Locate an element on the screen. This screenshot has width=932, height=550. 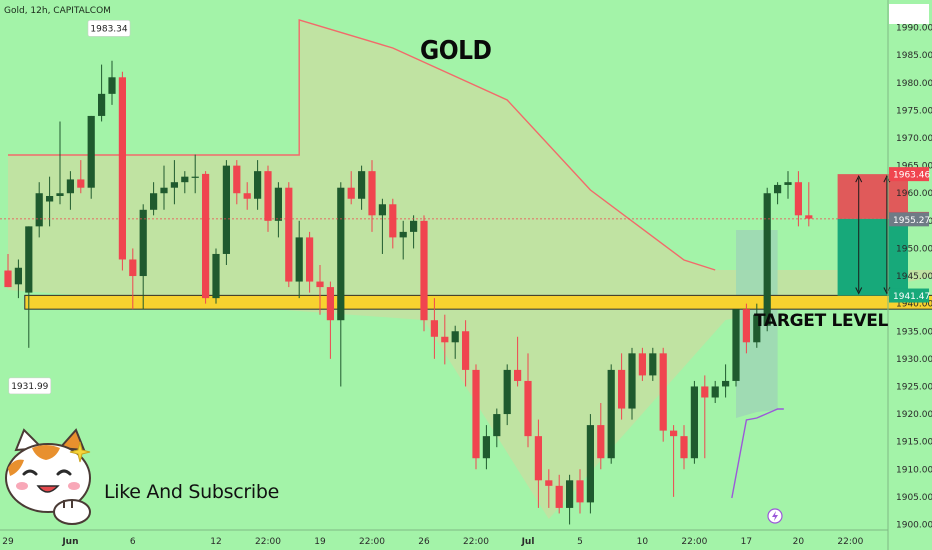
subscribe-text: Like And Subscribe is located at coordinates (192, 492).